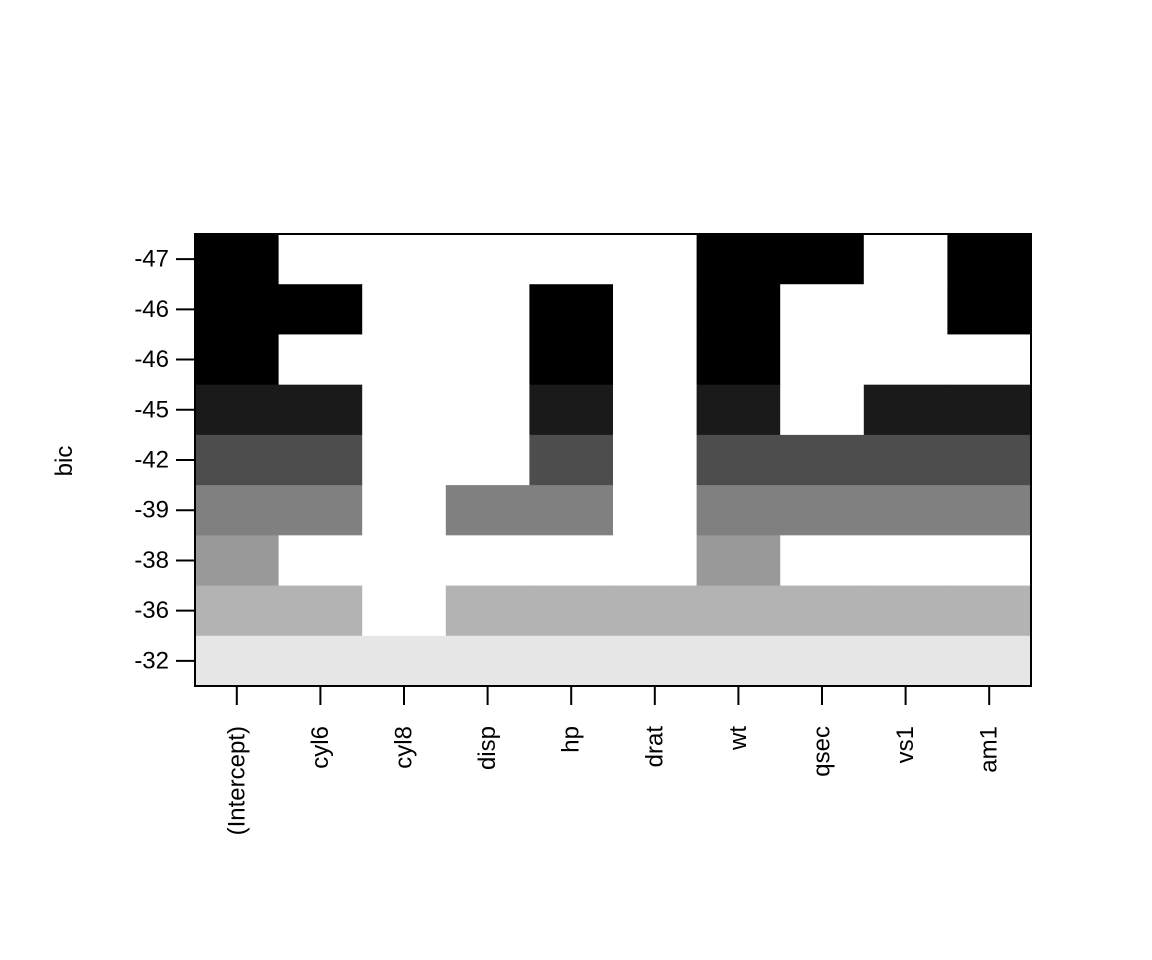  Describe the element at coordinates (151, 460) in the screenshot. I see `y-tick-label: -42` at that location.